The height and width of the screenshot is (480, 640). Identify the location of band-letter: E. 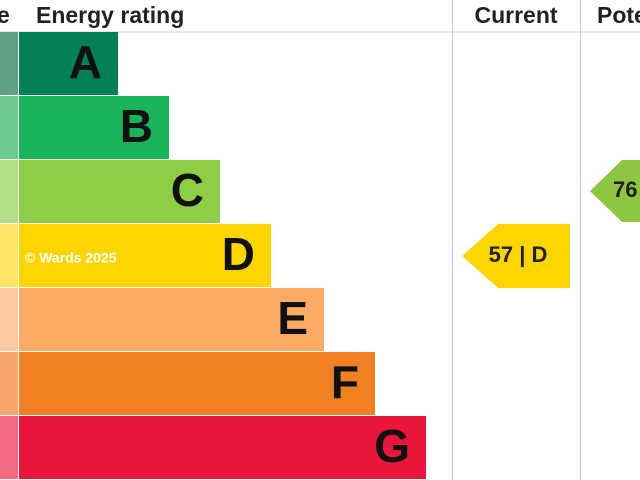
(292, 318).